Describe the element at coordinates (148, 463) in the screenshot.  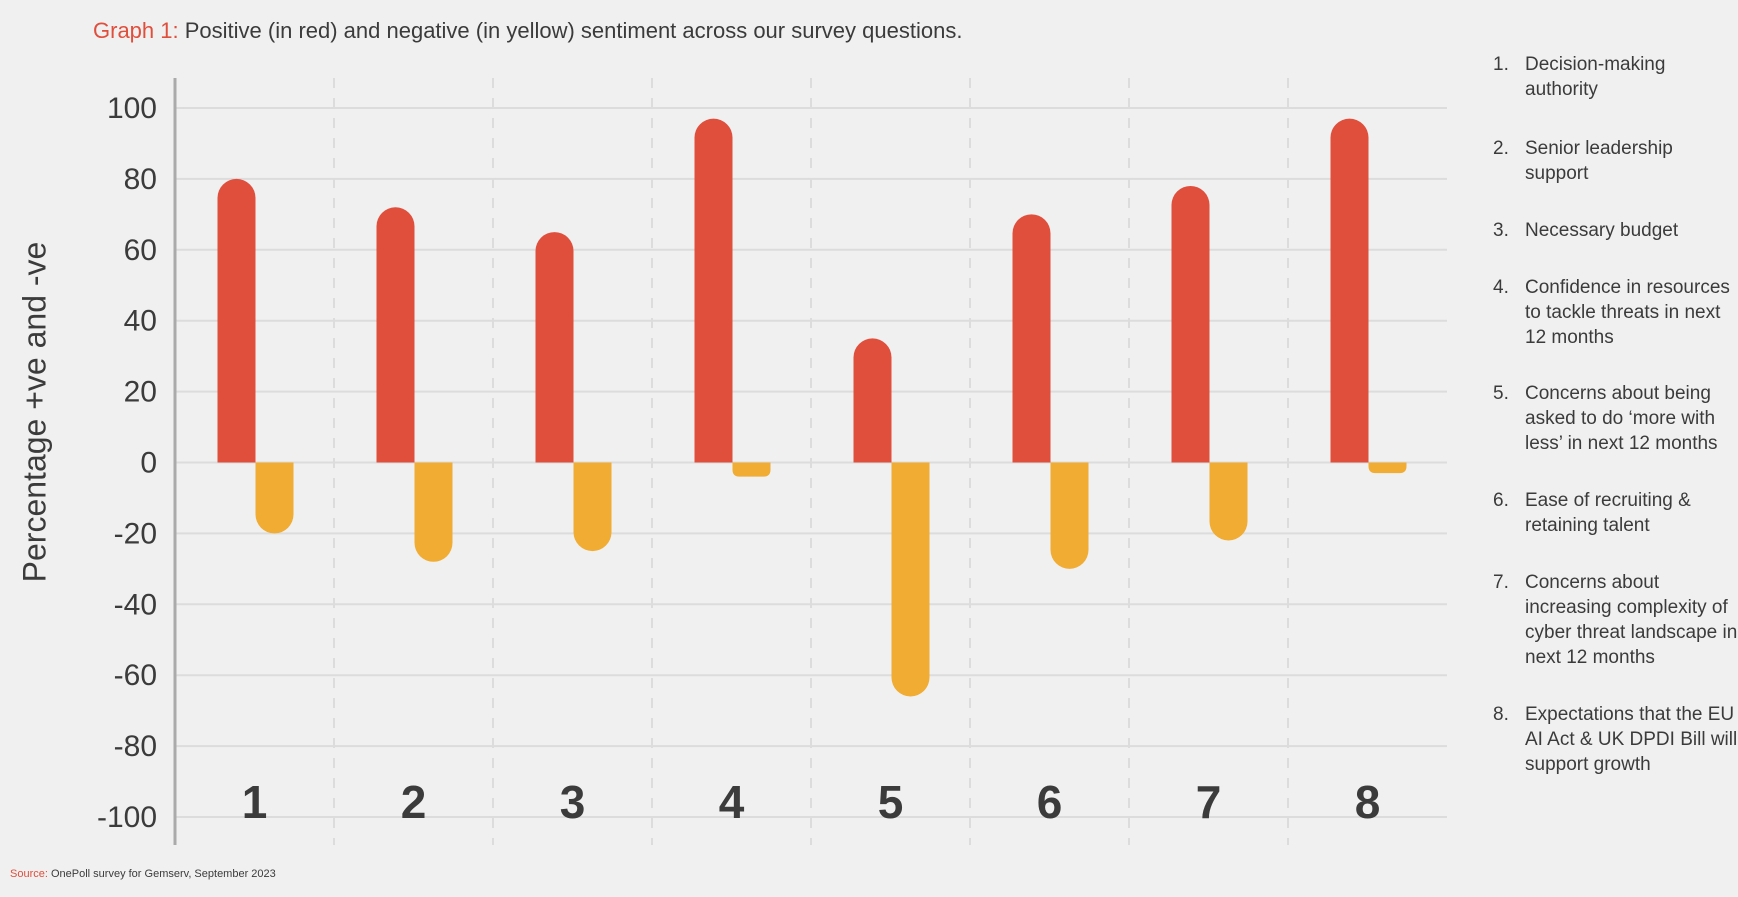
I see `y-tick-label: 0` at that location.